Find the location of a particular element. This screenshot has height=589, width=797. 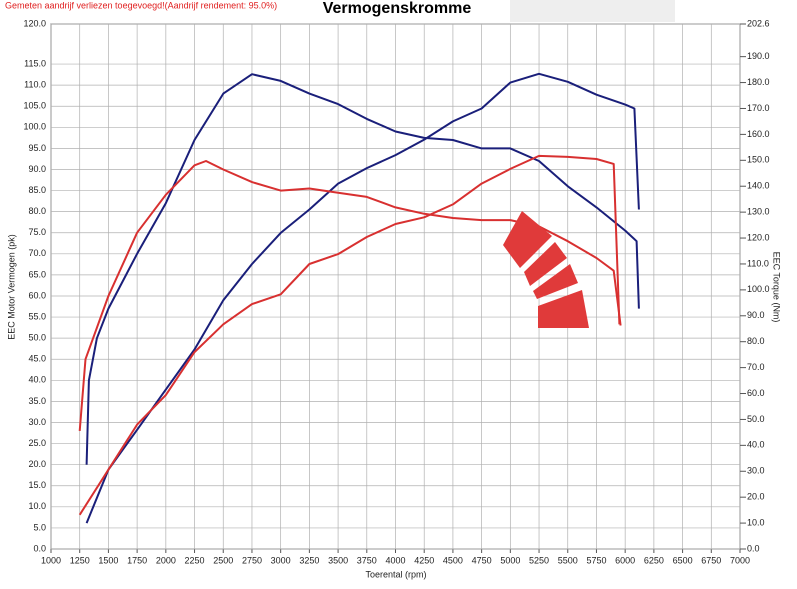

x-tick-label: 3250 is located at coordinates (309, 560).